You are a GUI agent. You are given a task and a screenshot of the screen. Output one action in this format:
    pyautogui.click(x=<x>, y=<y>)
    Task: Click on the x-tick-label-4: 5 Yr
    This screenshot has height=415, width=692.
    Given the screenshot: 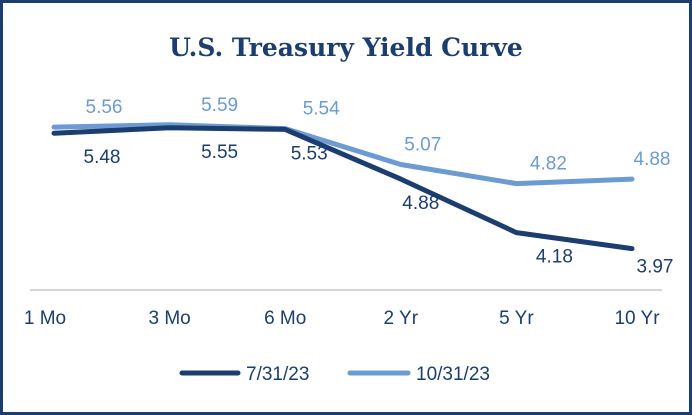 What is the action you would take?
    pyautogui.click(x=516, y=318)
    